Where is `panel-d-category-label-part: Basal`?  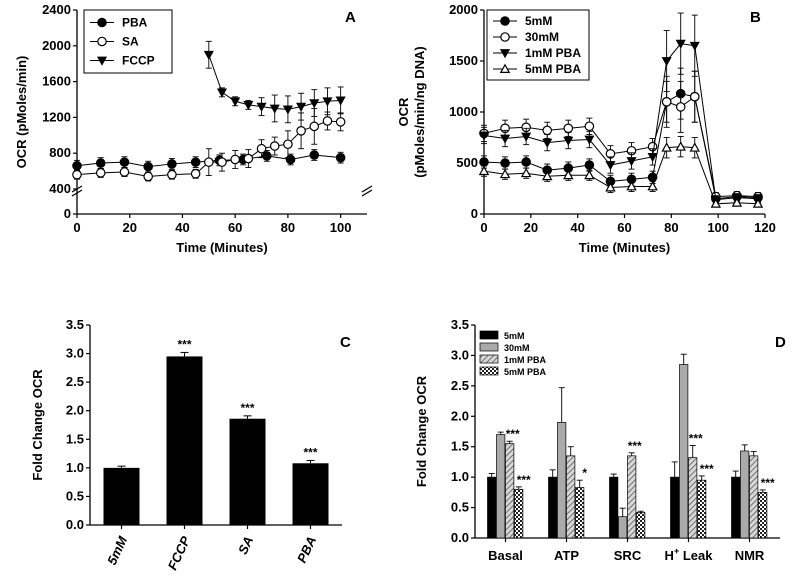
panel-d-category-label-part: Basal is located at coordinates (505, 555).